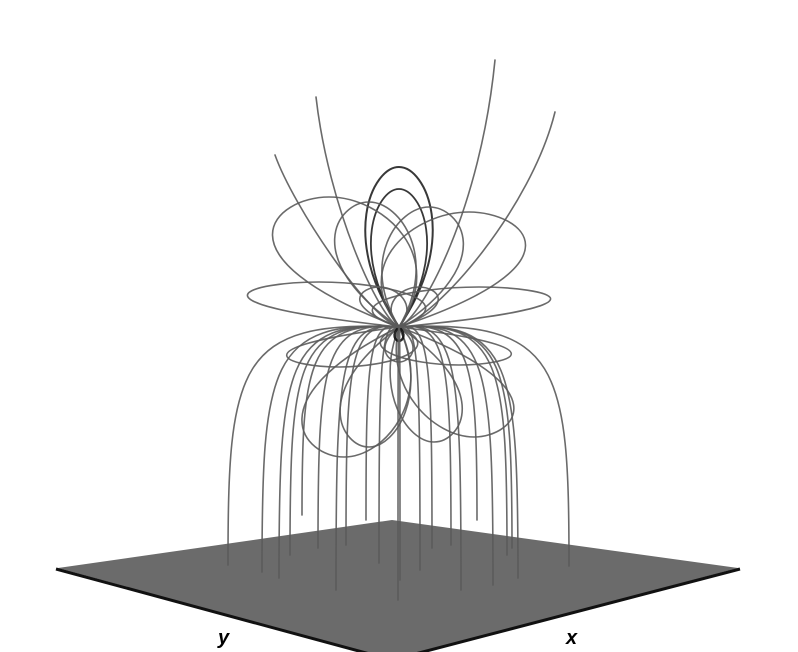 This screenshot has height=652, width=798. I want to click on y-axis-label: y, so click(223, 638).